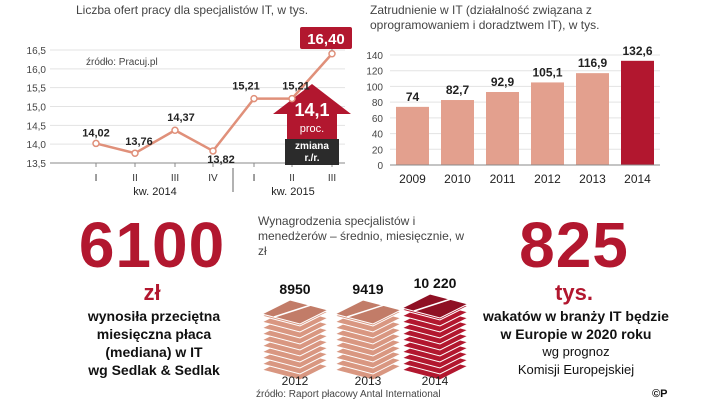  Describe the element at coordinates (637, 51) in the screenshot. I see `employment-bar-value: 132,6` at that location.